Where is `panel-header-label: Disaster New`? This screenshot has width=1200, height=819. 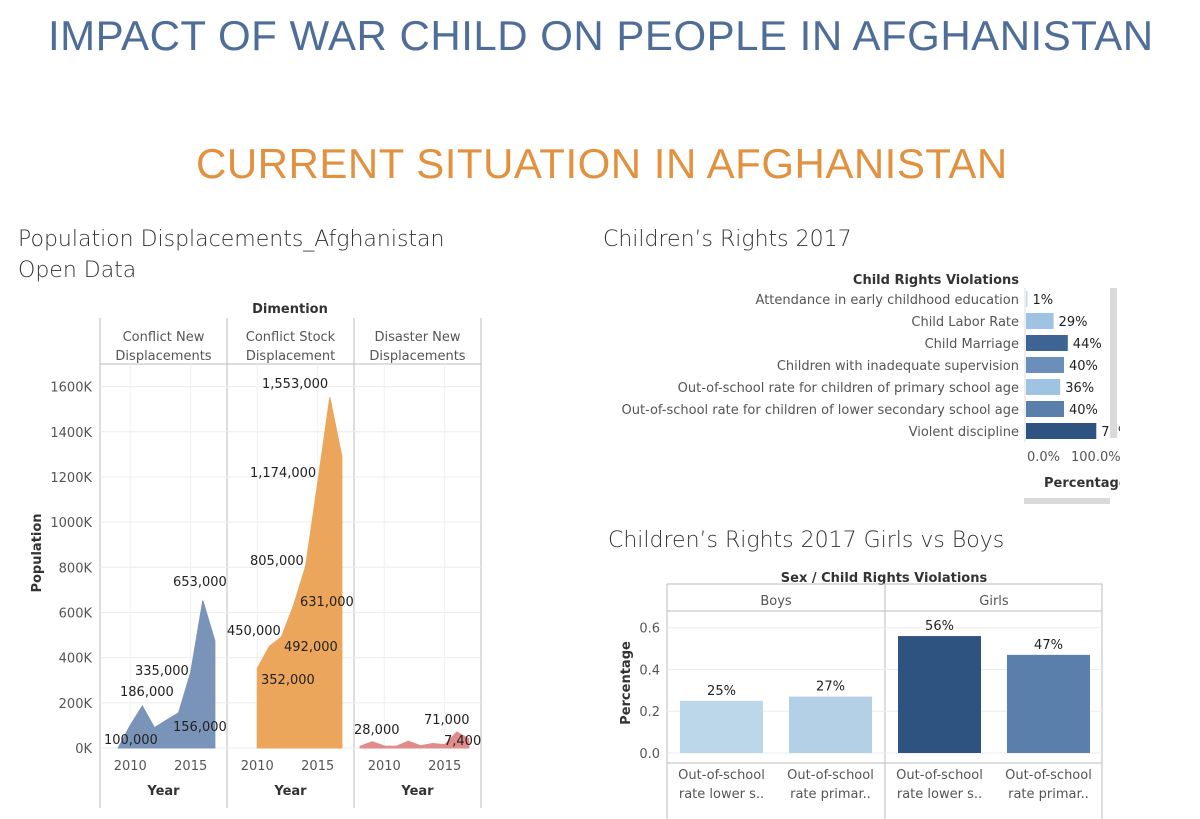 panel-header-label: Disaster New is located at coordinates (417, 337).